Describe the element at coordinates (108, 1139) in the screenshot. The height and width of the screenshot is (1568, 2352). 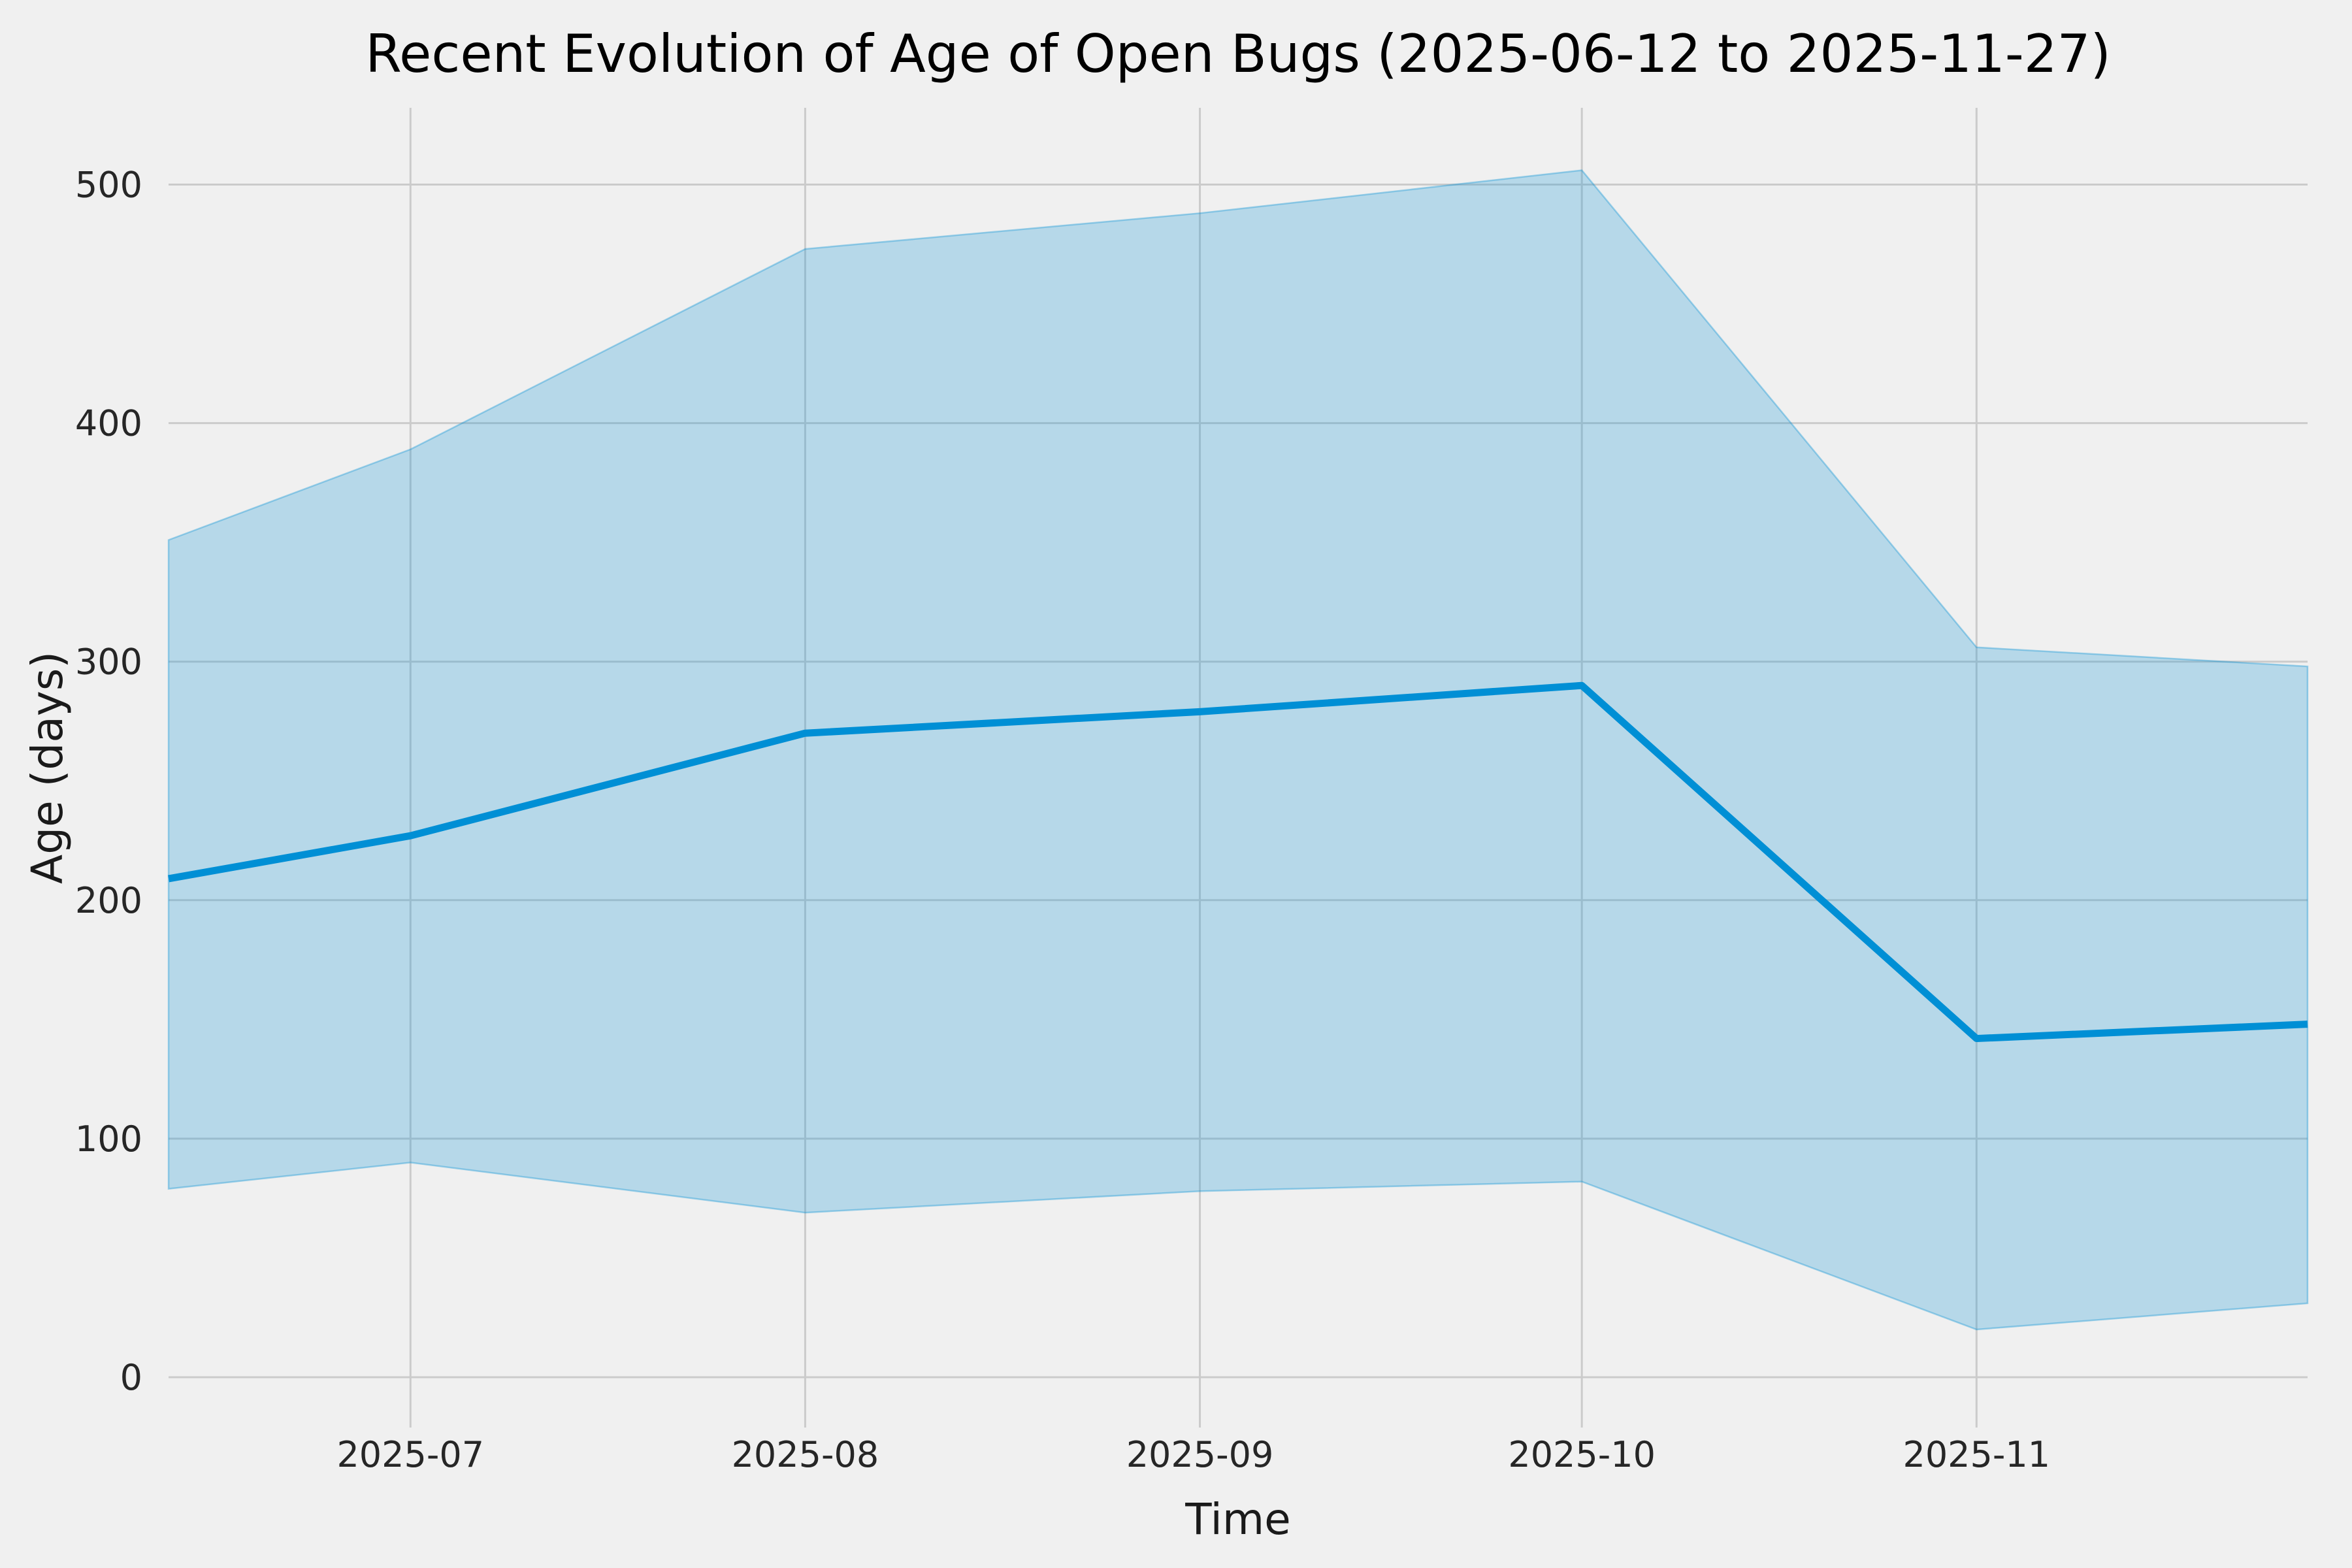
I see `y-tick-label: 100` at that location.